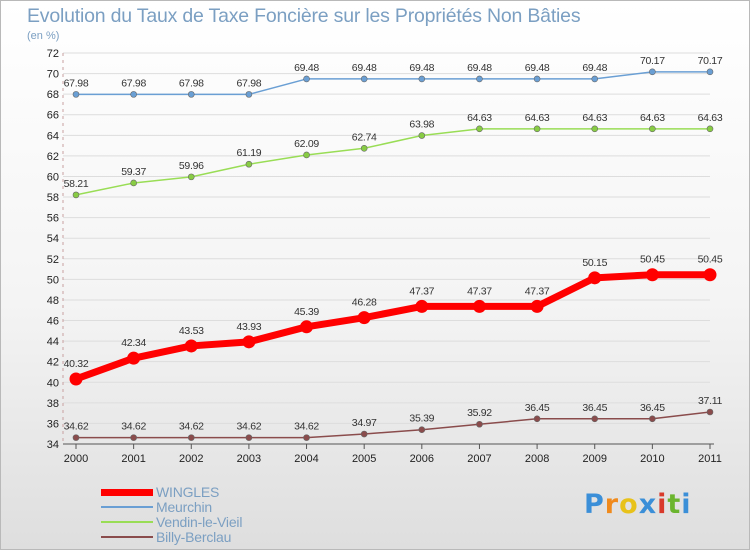 Image resolution: width=750 pixels, height=550 pixels. What do you see at coordinates (43, 36) in the screenshot?
I see `unit-label: (en %)` at bounding box center [43, 36].